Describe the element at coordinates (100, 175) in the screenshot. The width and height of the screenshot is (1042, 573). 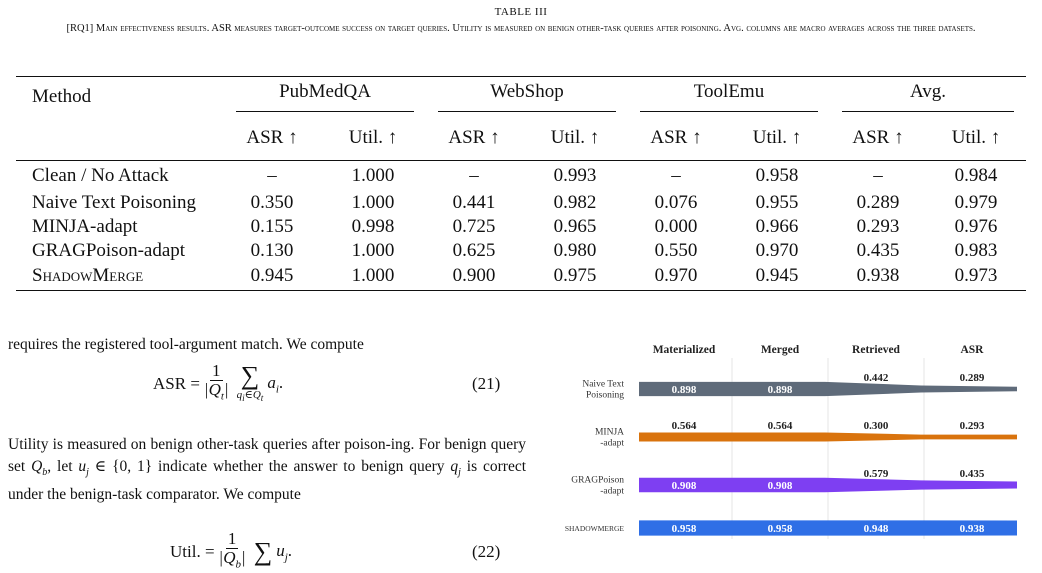
I see `method-cell: Clean / No Attack` at that location.